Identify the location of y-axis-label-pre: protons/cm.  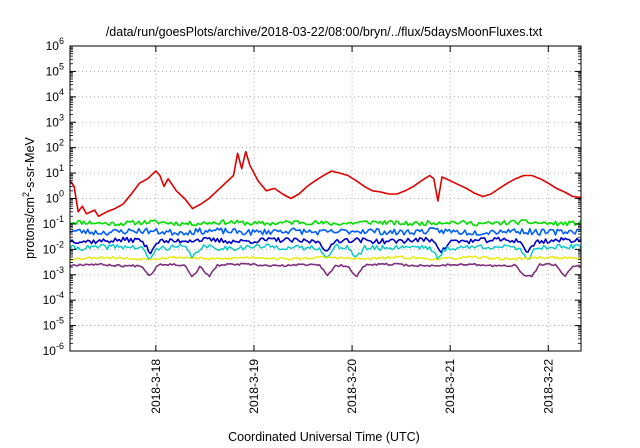
(30, 228).